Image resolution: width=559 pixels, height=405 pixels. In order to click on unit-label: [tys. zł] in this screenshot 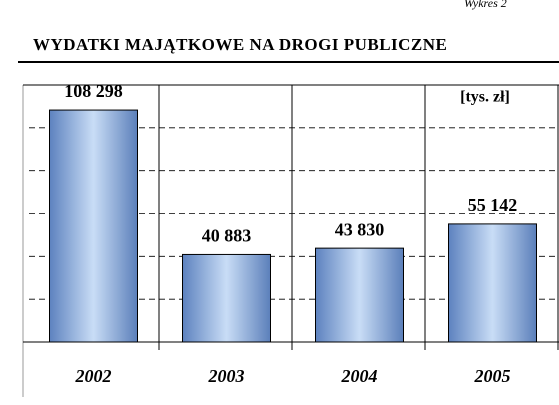, I will do `click(485, 97)`.